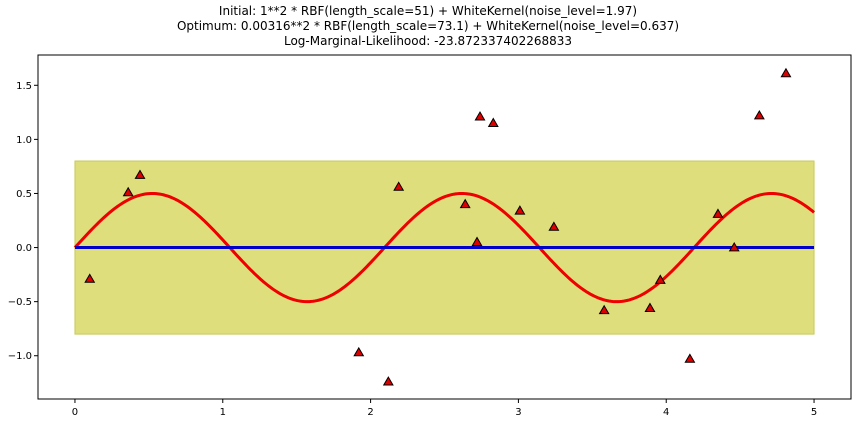 This screenshot has height=424, width=856. Describe the element at coordinates (24, 86) in the screenshot. I see `y-tick-label-5: 1.5` at that location.